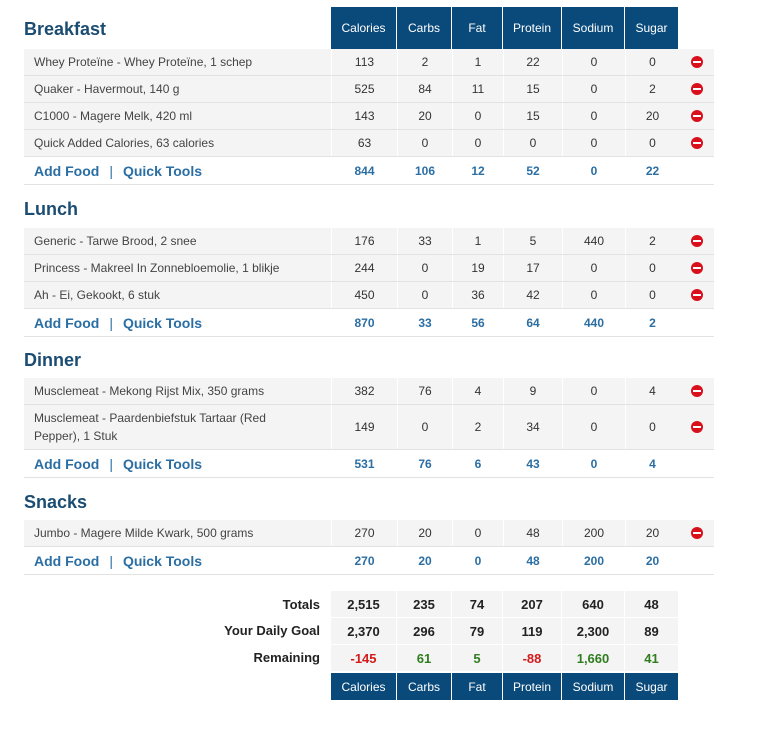 Image resolution: width=761 pixels, height=730 pixels. I want to click on carbs-value: 0, so click(424, 143).